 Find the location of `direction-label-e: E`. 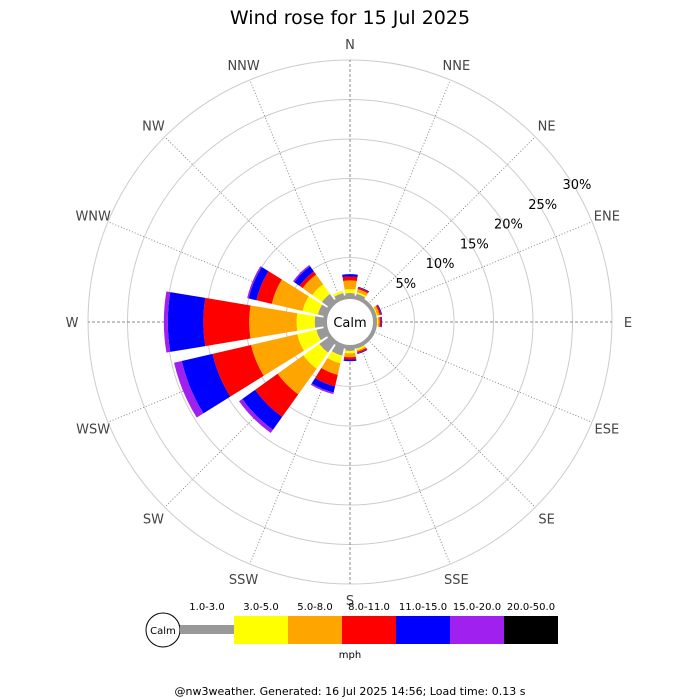

direction-label-e: E is located at coordinates (628, 323).